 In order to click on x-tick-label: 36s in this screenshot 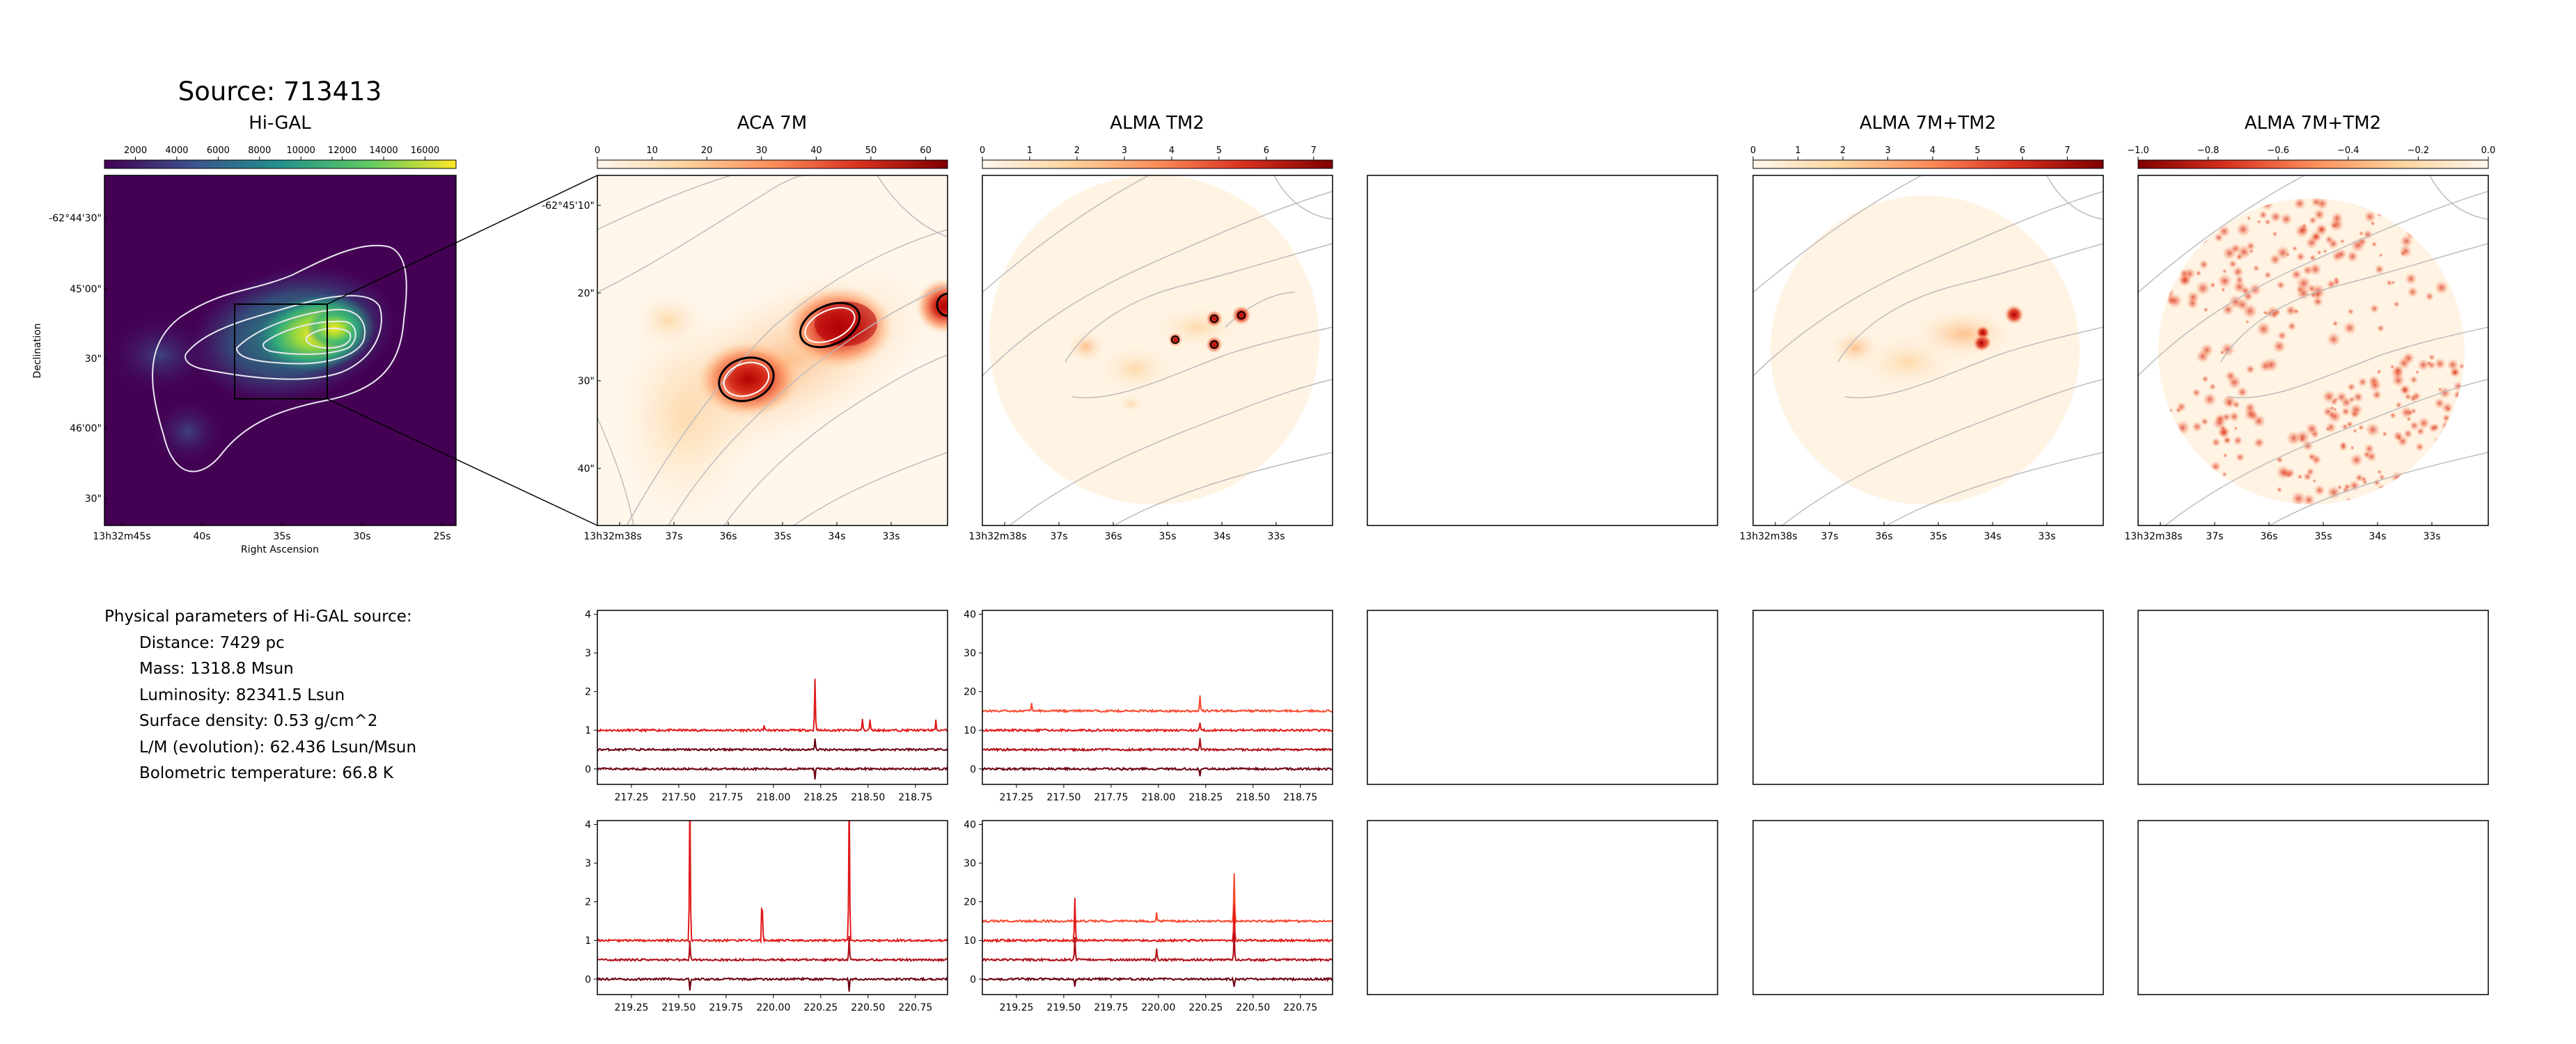, I will do `click(2268, 536)`.